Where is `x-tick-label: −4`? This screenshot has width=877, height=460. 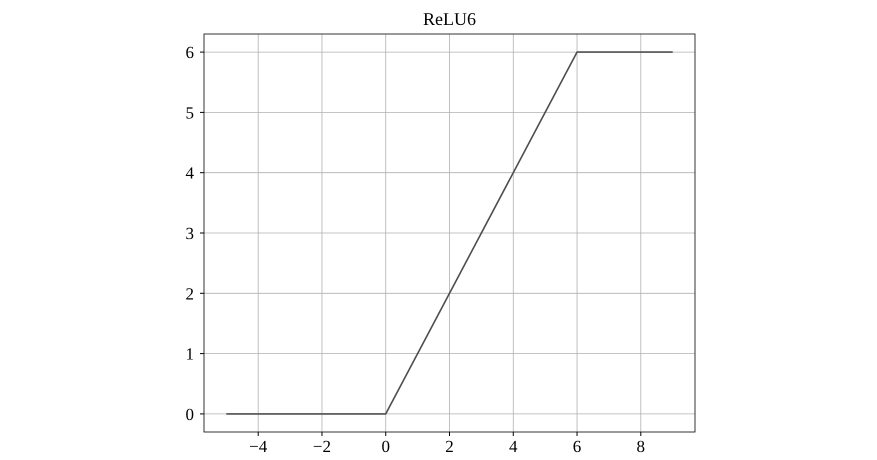
x-tick-label: −4 is located at coordinates (258, 446).